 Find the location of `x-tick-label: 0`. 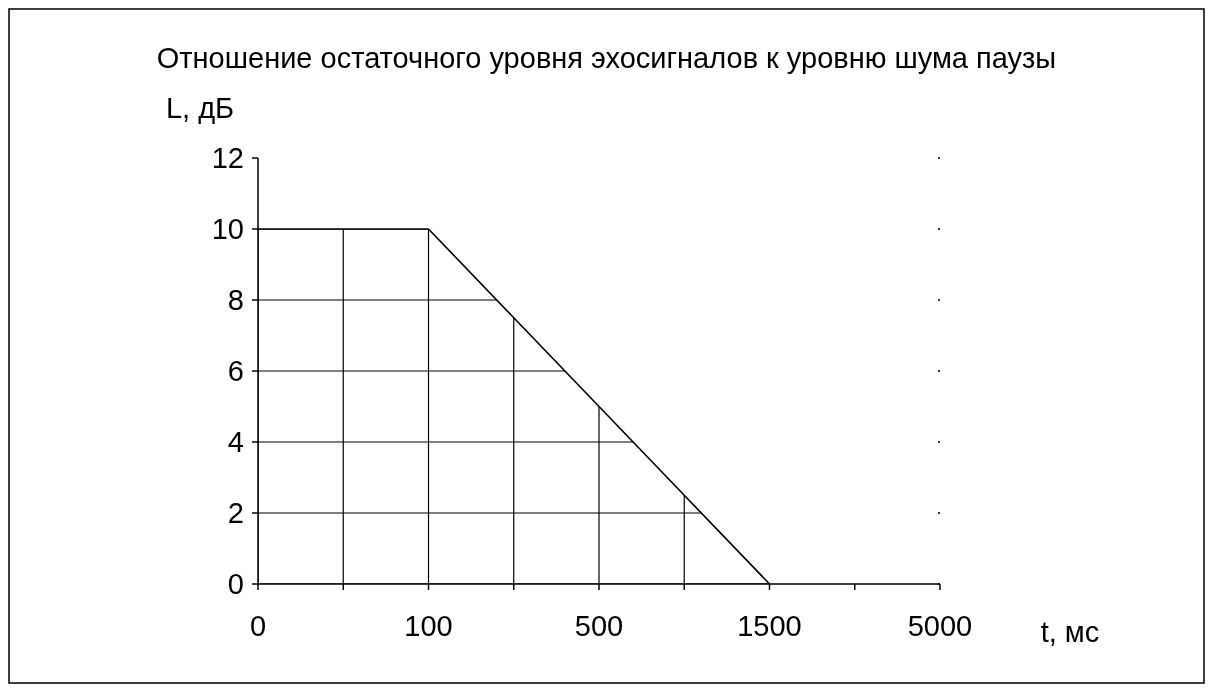

x-tick-label: 0 is located at coordinates (258, 626).